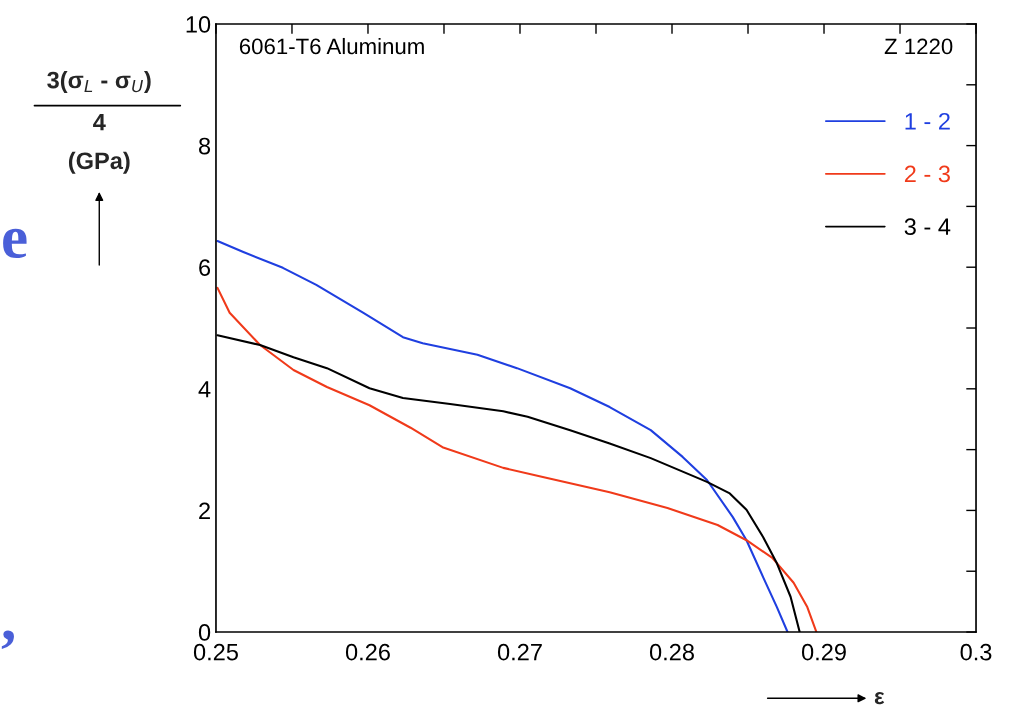 The image size is (1013, 714). What do you see at coordinates (331, 46) in the screenshot?
I see `annotation: 6061-T6 Aluminum` at bounding box center [331, 46].